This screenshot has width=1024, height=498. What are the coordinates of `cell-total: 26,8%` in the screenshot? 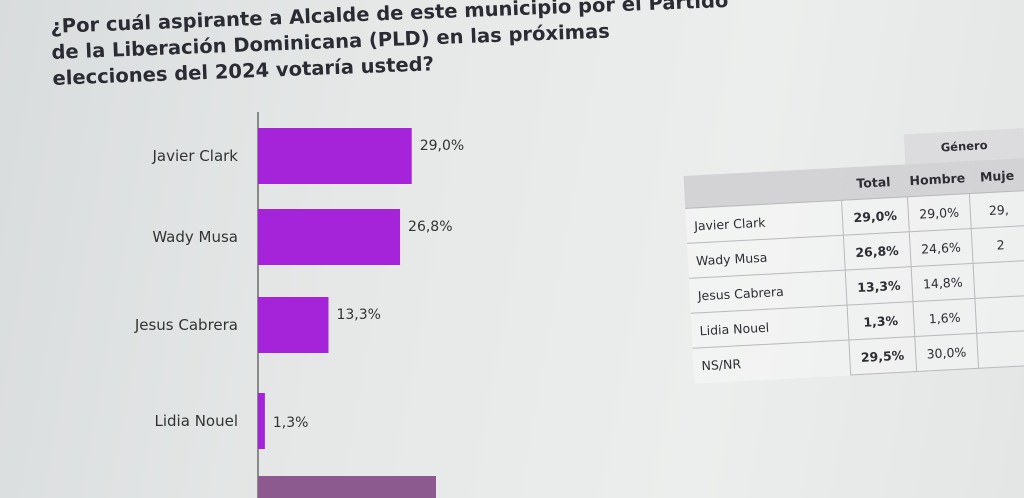 It's located at (877, 251).